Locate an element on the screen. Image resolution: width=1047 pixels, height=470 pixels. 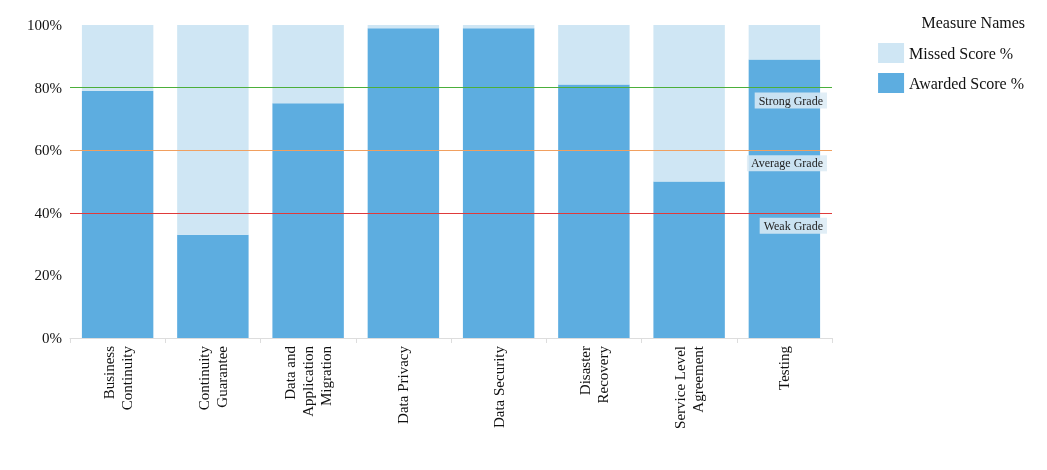
x-tick-label: Continuity Guarantee is located at coordinates (212, 378).